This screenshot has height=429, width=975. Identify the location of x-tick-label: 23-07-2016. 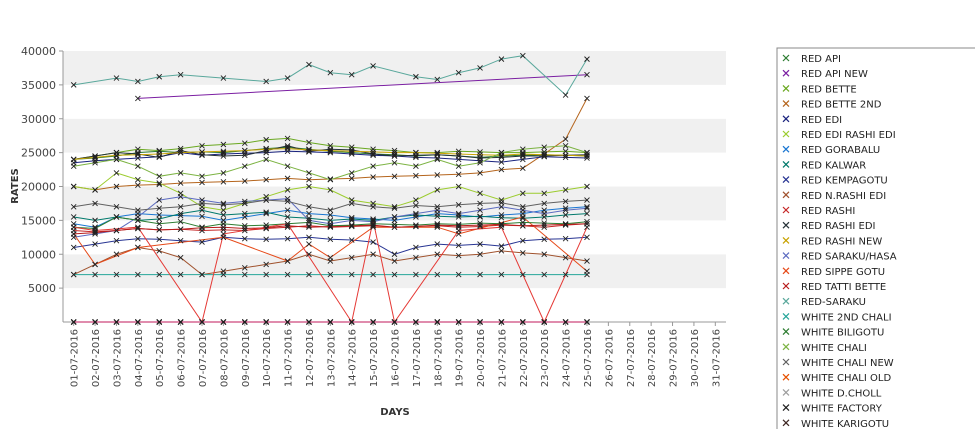
(545, 358).